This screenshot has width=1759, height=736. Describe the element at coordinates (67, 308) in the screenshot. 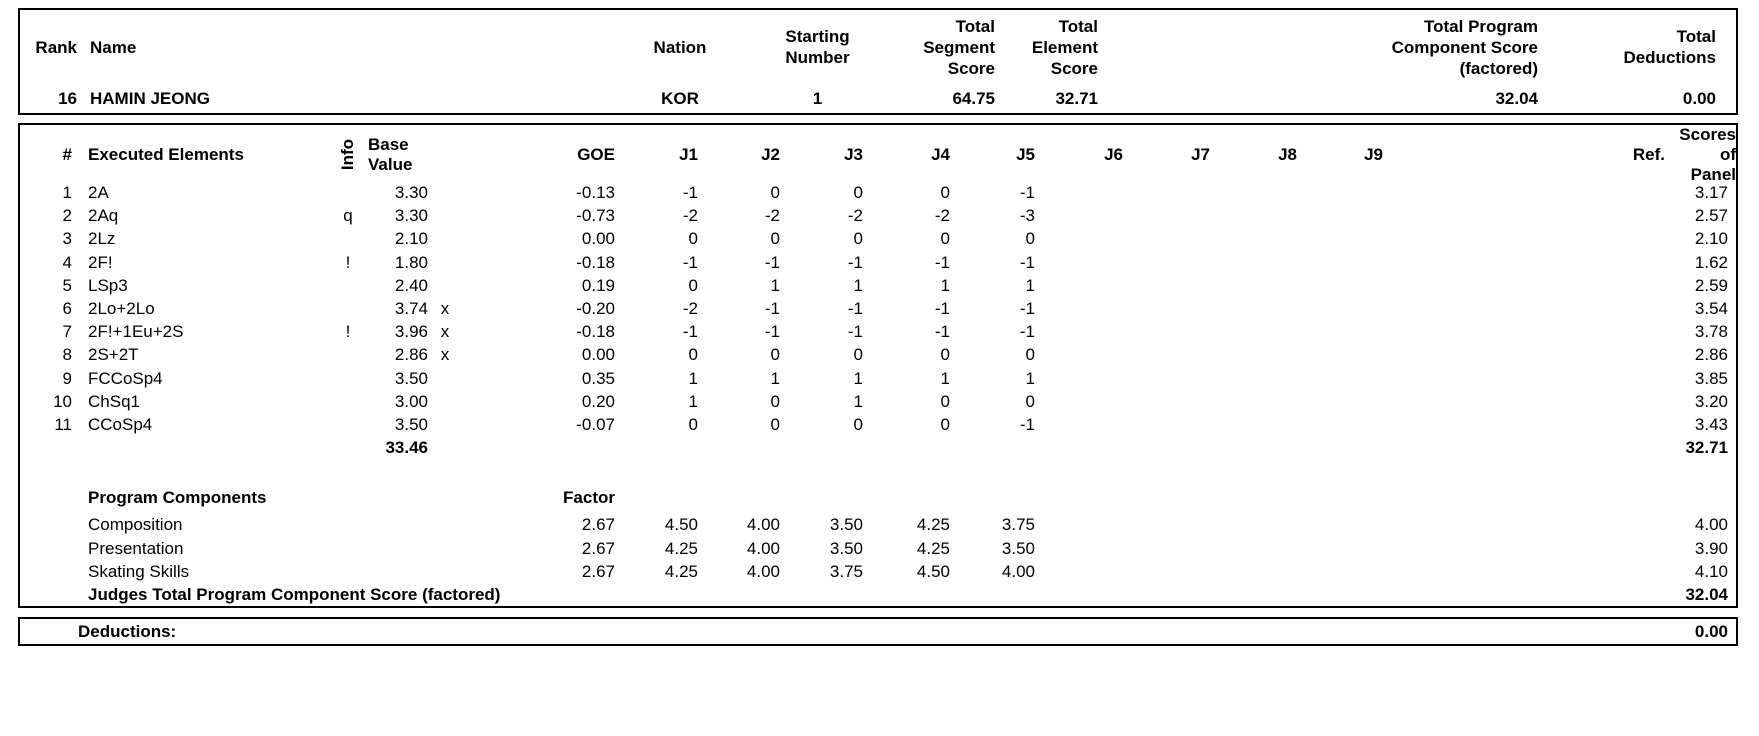

I see `element-number: 6` at that location.